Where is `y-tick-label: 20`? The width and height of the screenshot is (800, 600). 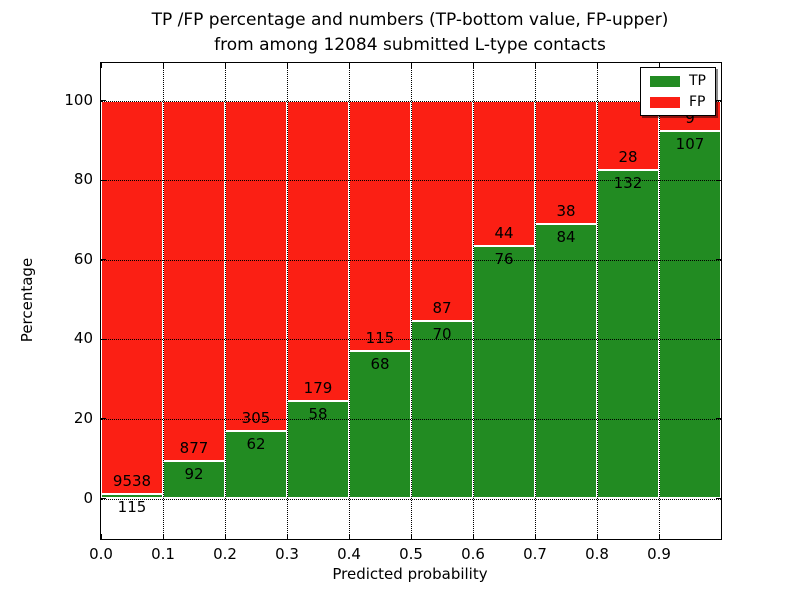
y-tick-label: 20 is located at coordinates (83, 417).